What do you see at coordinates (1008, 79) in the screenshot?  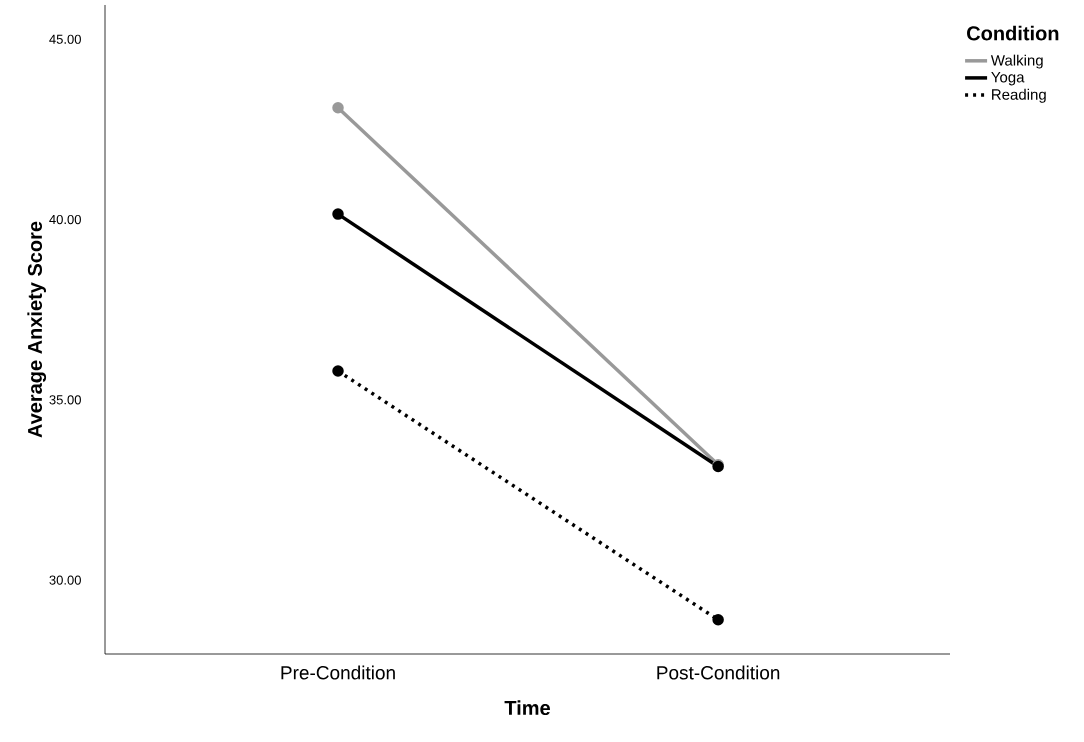 I see `legend-label: Yoga` at bounding box center [1008, 79].